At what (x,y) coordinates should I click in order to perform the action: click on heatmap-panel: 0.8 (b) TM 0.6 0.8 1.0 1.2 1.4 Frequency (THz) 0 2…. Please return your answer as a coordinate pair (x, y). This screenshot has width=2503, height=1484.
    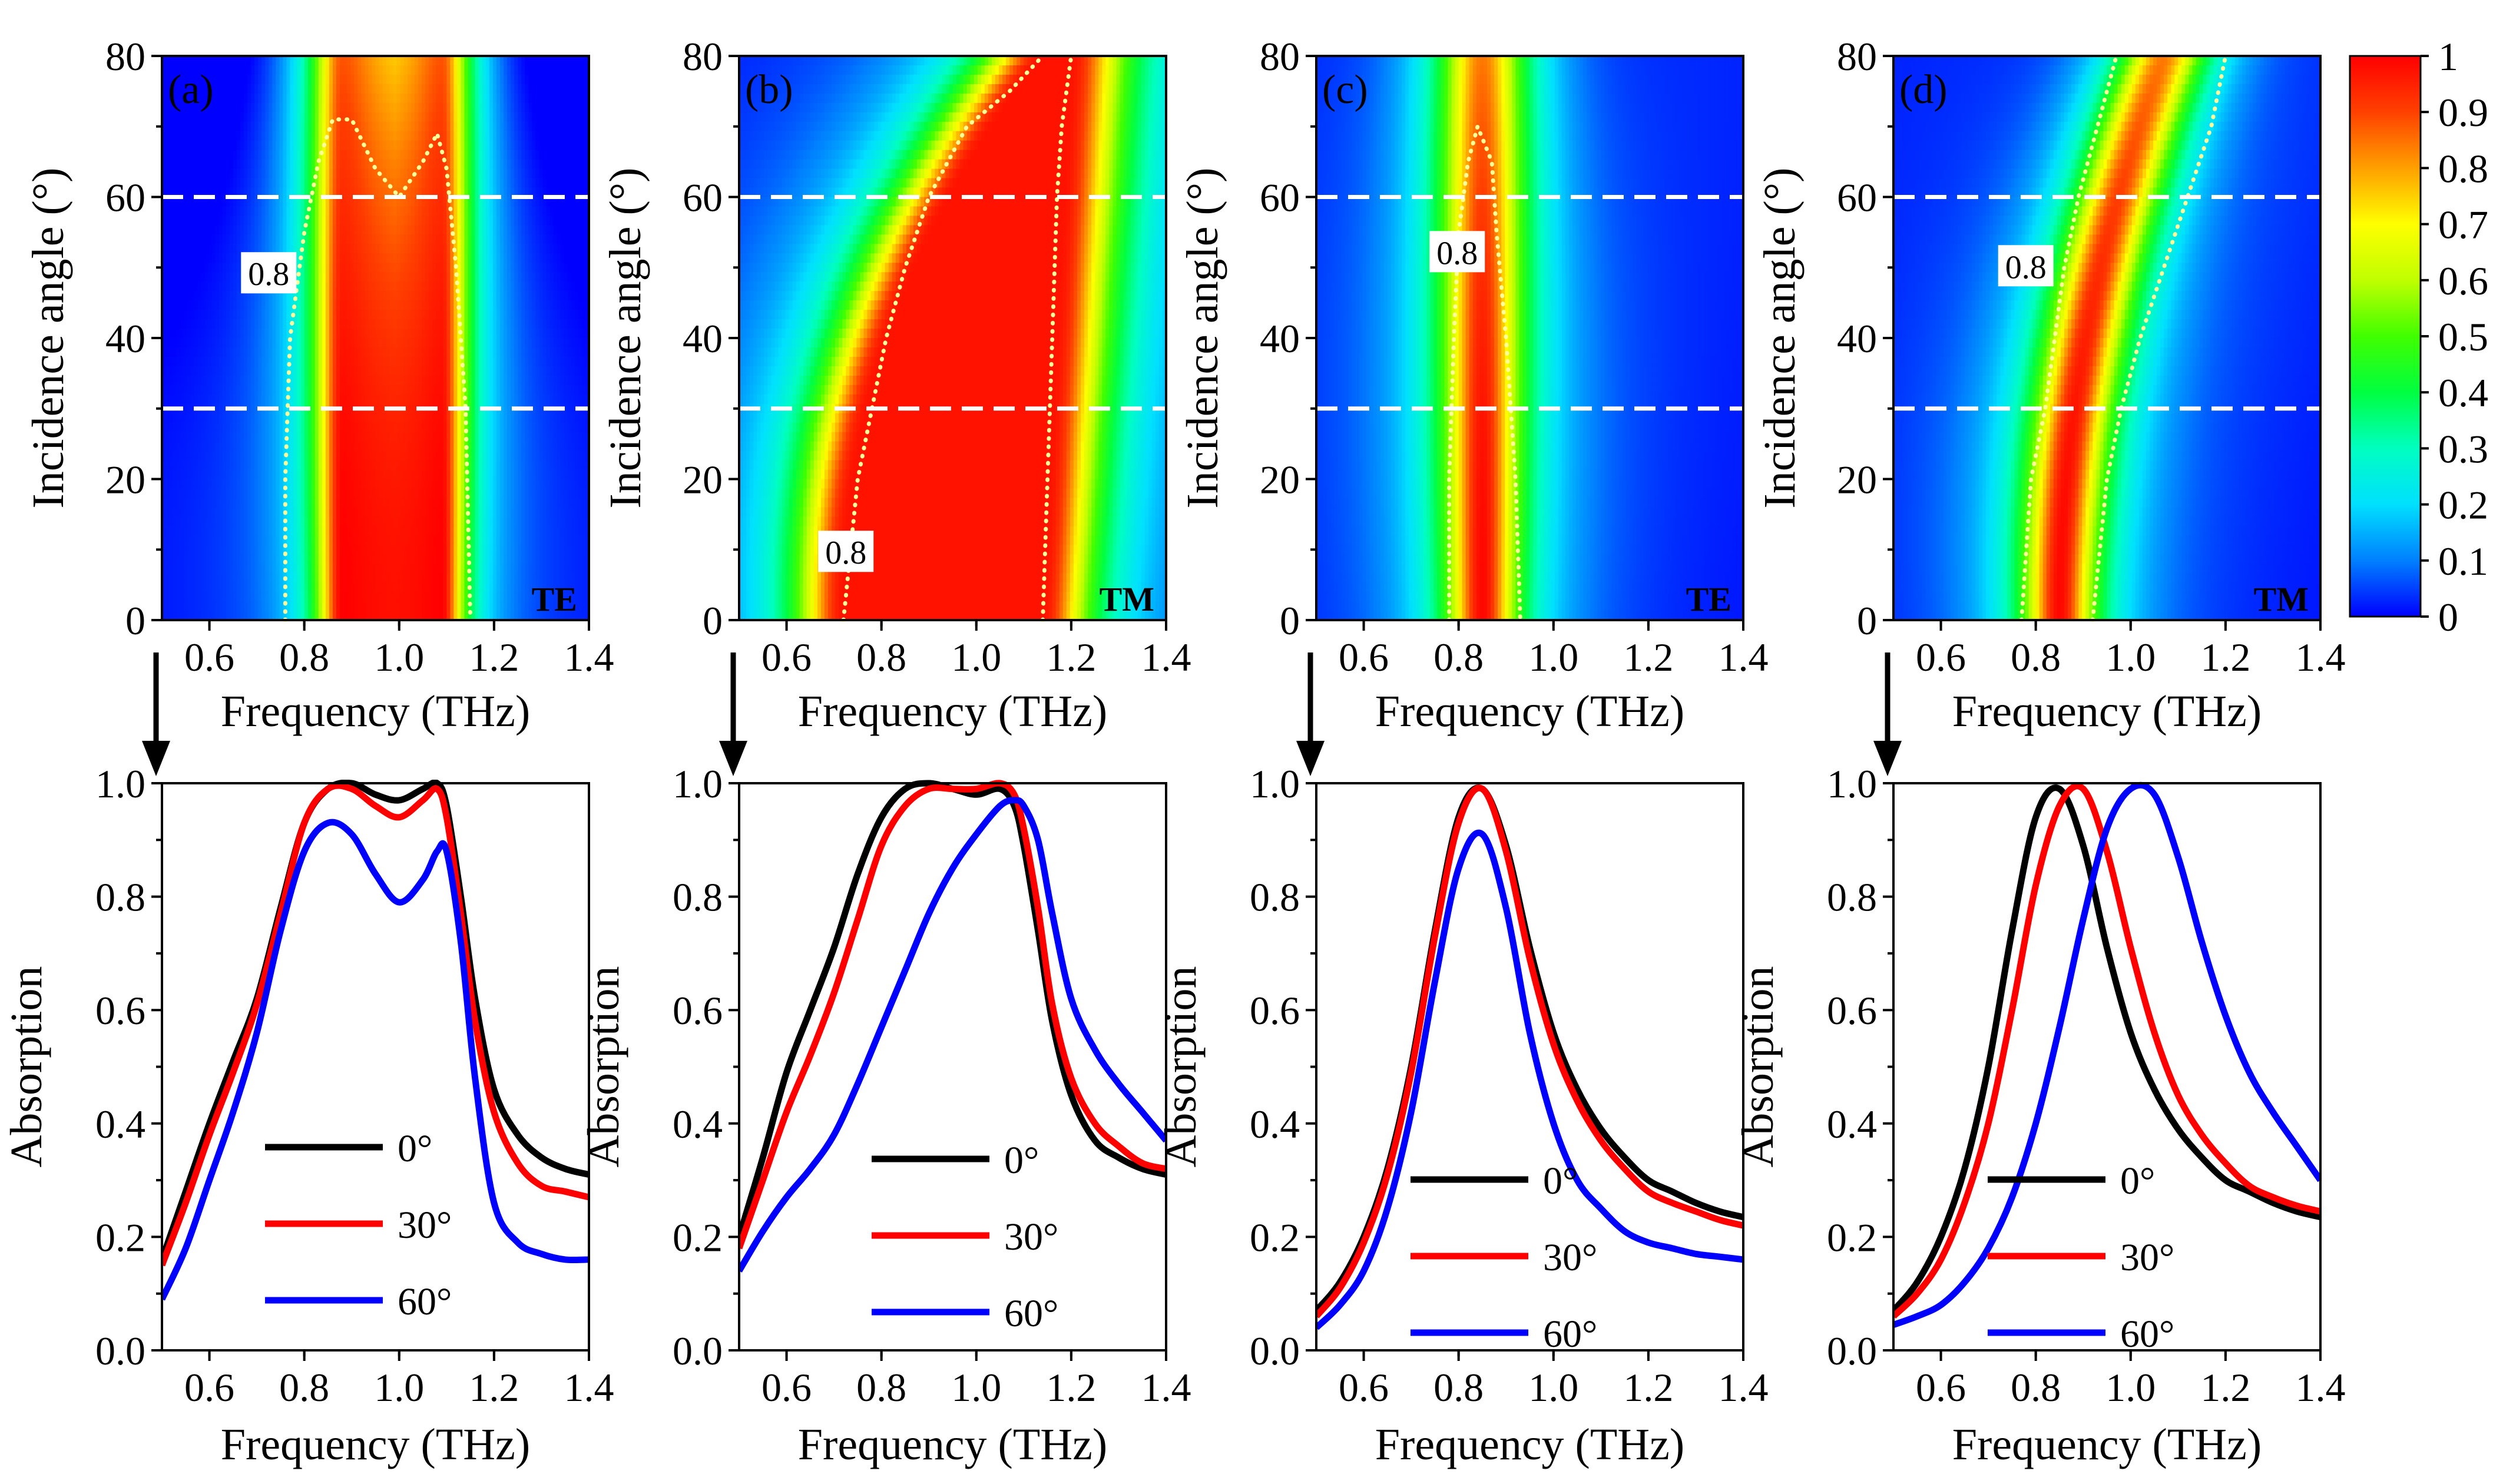
    Looking at the image, I should click on (896, 405).